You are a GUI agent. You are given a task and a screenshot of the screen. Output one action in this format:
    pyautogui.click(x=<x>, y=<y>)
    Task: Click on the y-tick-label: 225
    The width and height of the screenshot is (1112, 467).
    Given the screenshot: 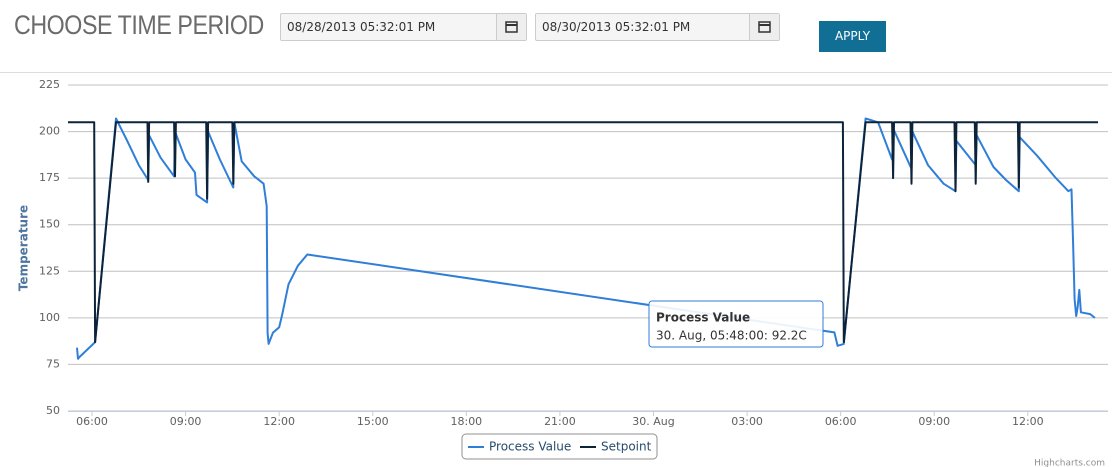 What is the action you would take?
    pyautogui.click(x=49, y=84)
    